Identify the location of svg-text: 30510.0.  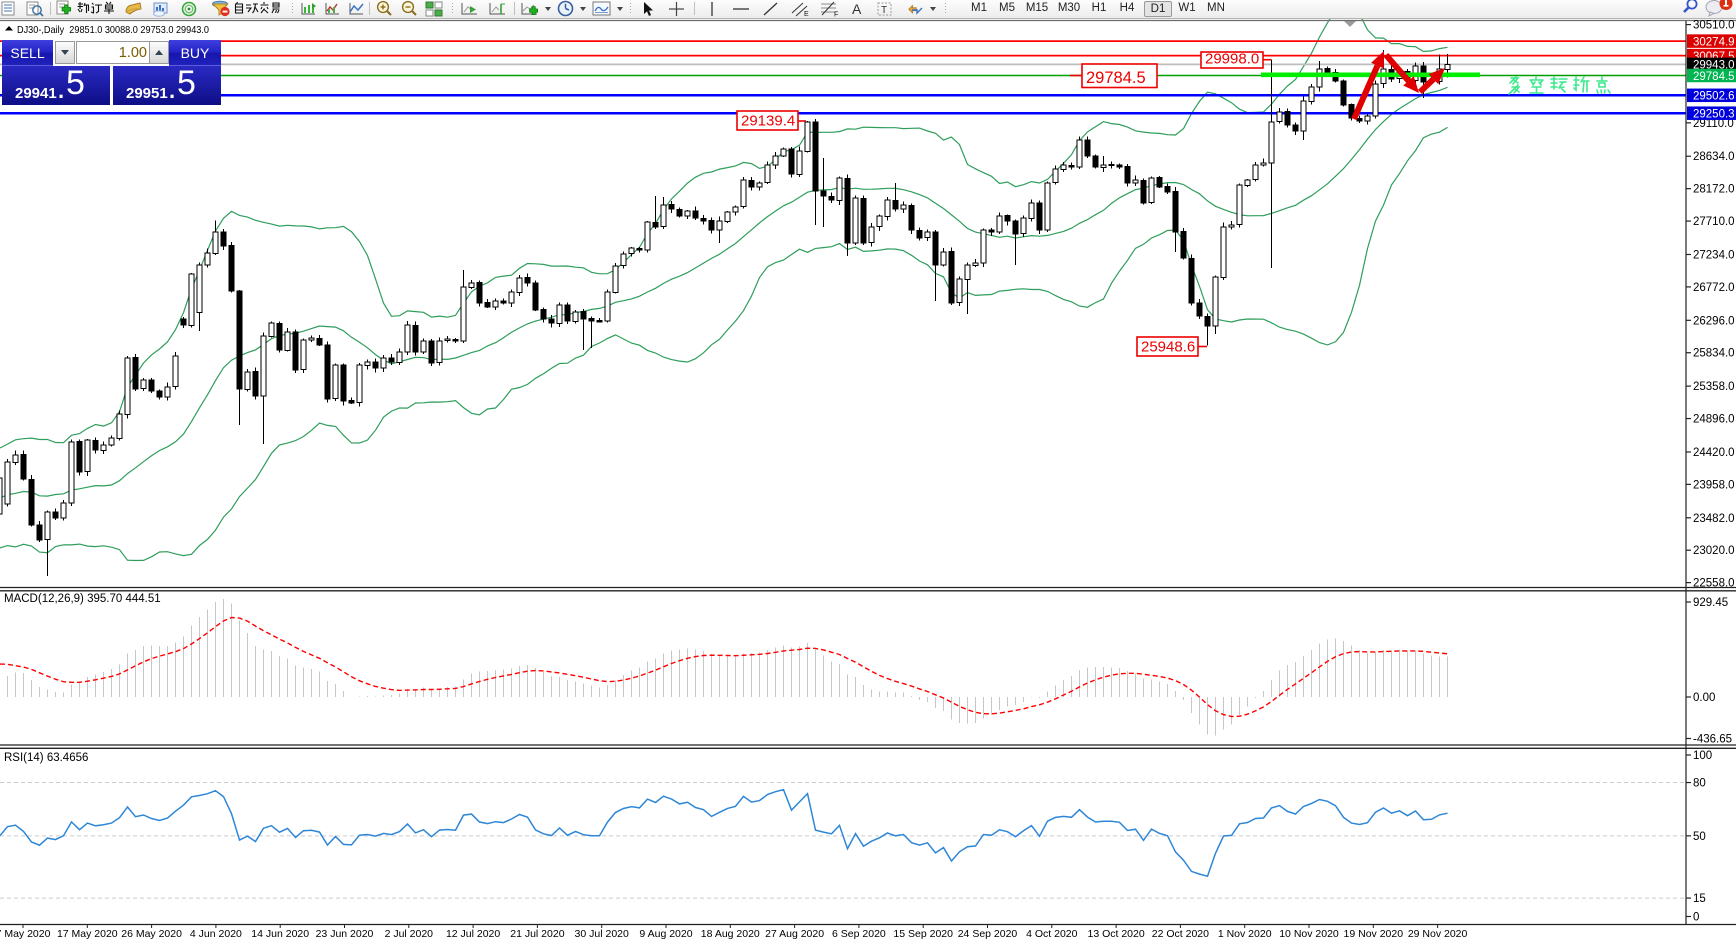
(1714, 26).